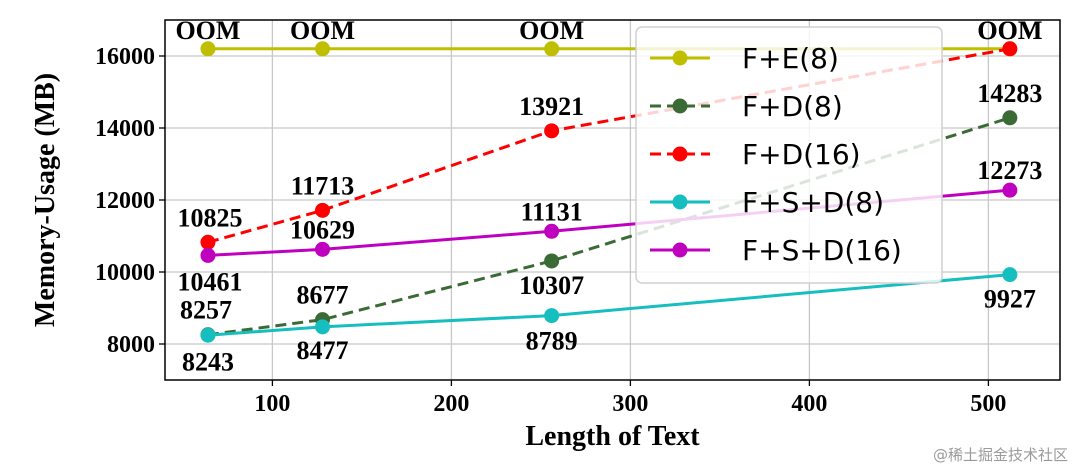 This screenshot has width=1080, height=473. I want to click on data-label: 8477, so click(323, 350).